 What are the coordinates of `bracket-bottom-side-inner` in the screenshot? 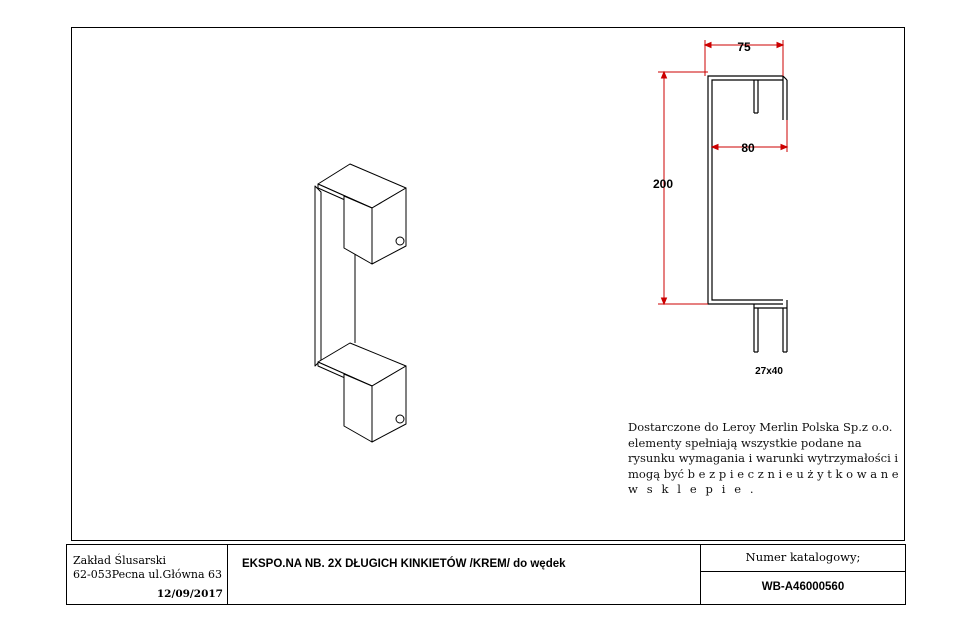 It's located at (358, 408).